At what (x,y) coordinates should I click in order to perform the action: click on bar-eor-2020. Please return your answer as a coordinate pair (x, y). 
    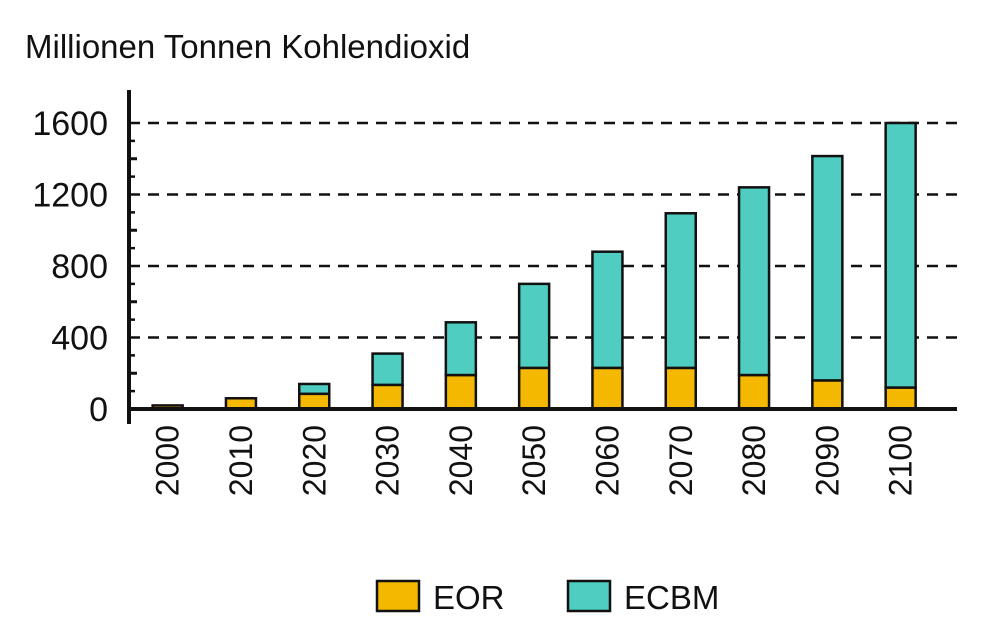
    Looking at the image, I should click on (314, 401).